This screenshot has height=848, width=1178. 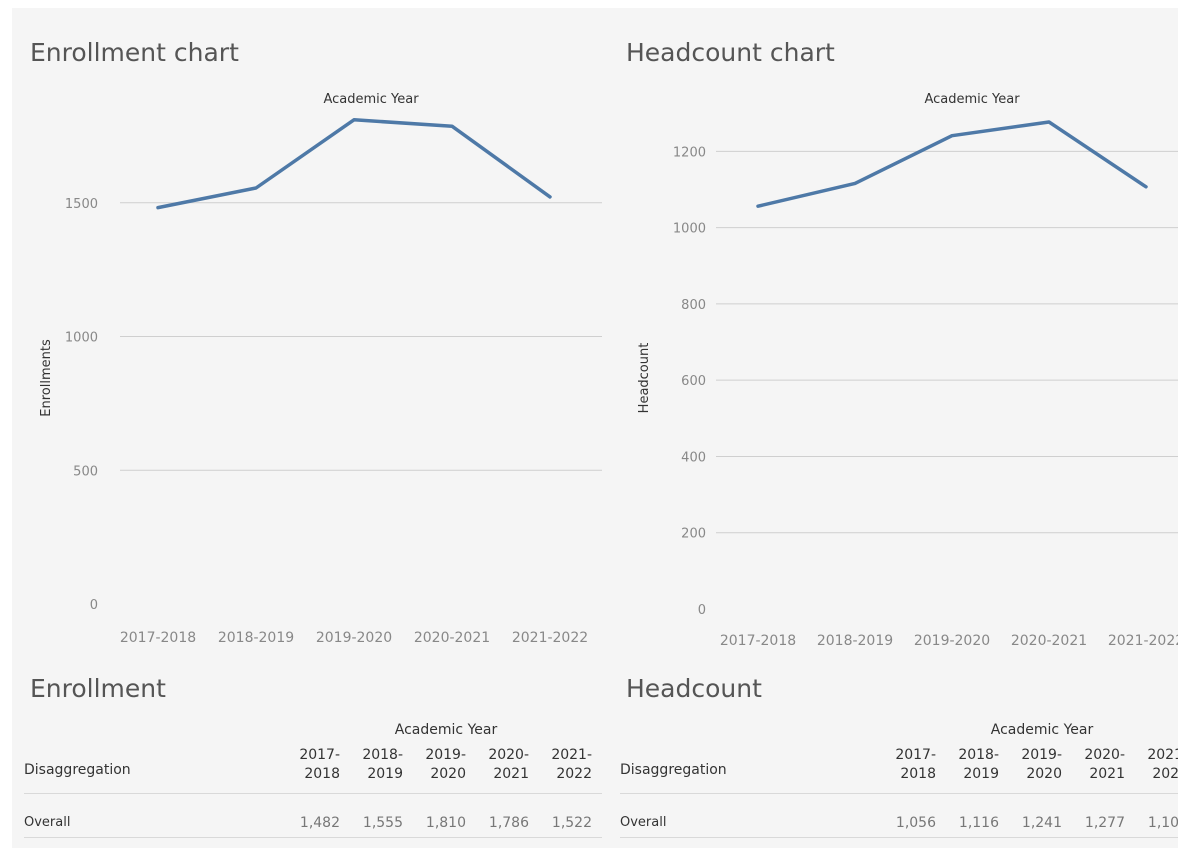 What do you see at coordinates (98, 688) in the screenshot?
I see `enrollment-table-title: Enrollment` at bounding box center [98, 688].